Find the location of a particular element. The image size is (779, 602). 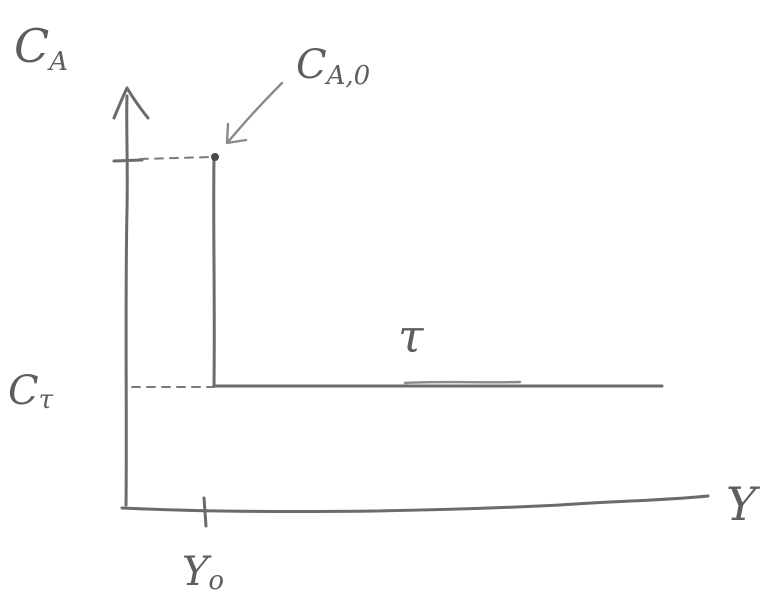

point-subscript: A,0 is located at coordinates (348, 76).